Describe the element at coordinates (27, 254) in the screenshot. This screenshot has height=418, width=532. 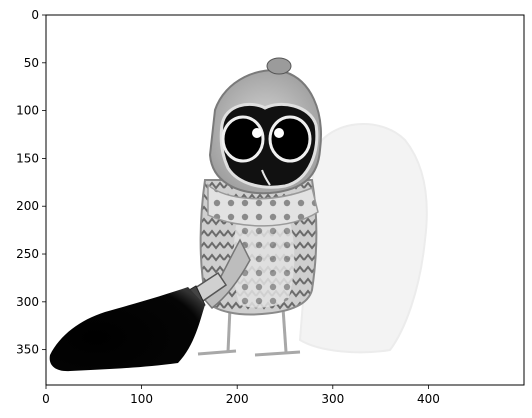
I see `y-tick-label: 250` at that location.